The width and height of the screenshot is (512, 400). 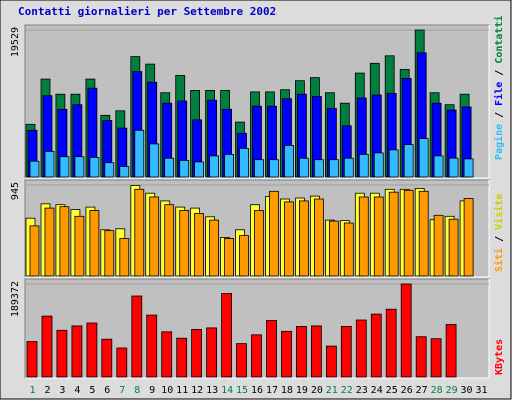 What do you see at coordinates (499, 260) in the screenshot?
I see `legend-siti: Siti` at bounding box center [499, 260].